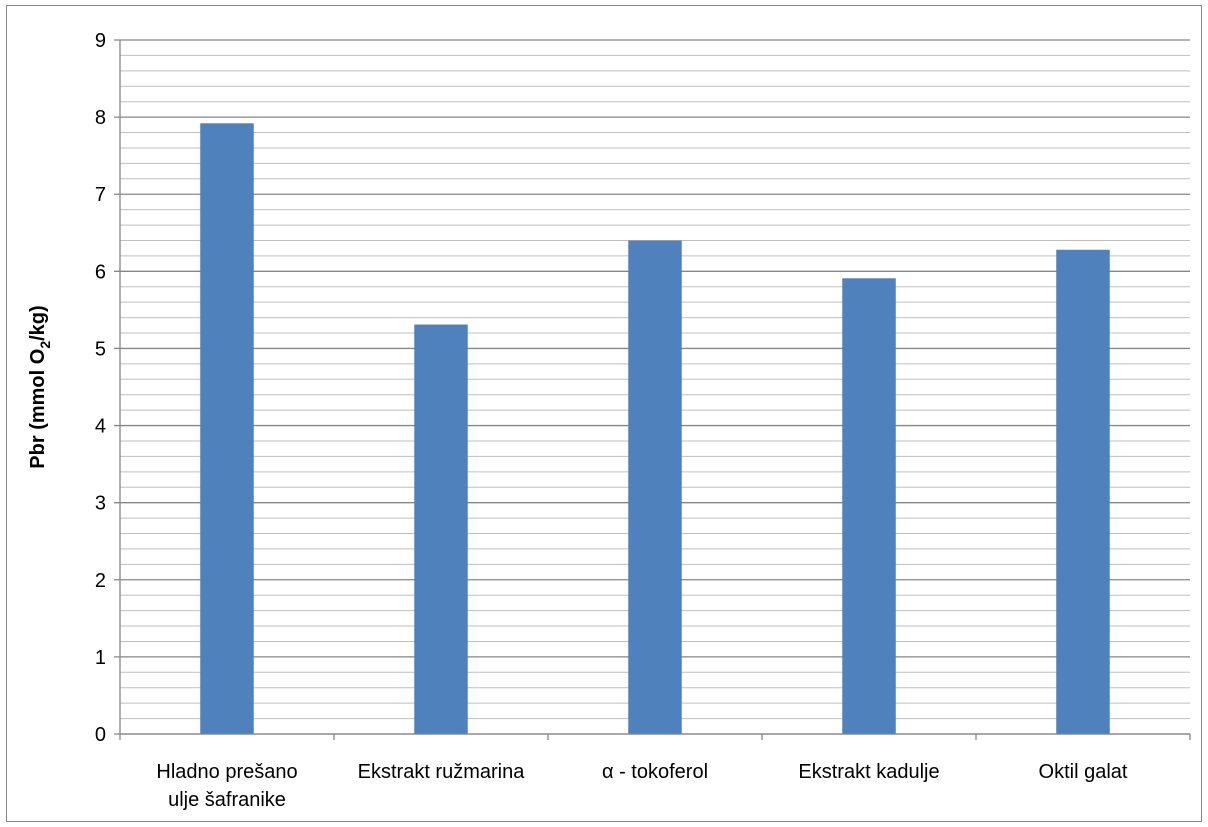  What do you see at coordinates (100, 427) in the screenshot?
I see `y-tick-label: 4` at bounding box center [100, 427].